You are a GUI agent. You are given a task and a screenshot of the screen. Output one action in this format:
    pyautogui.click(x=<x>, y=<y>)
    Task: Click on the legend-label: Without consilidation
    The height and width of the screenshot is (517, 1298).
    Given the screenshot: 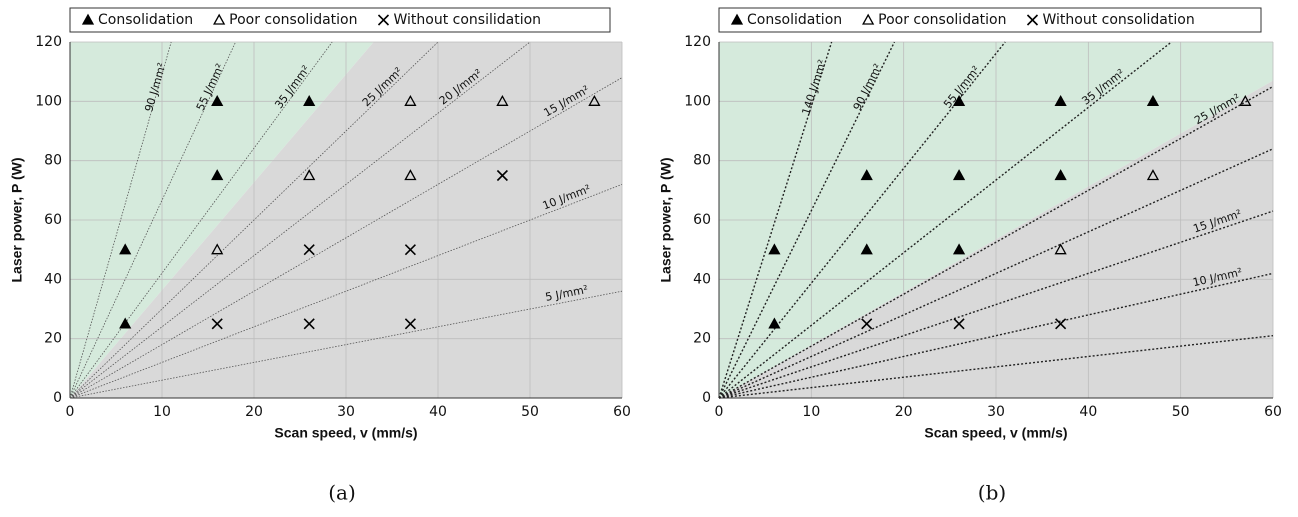 What is the action you would take?
    pyautogui.click(x=467, y=20)
    